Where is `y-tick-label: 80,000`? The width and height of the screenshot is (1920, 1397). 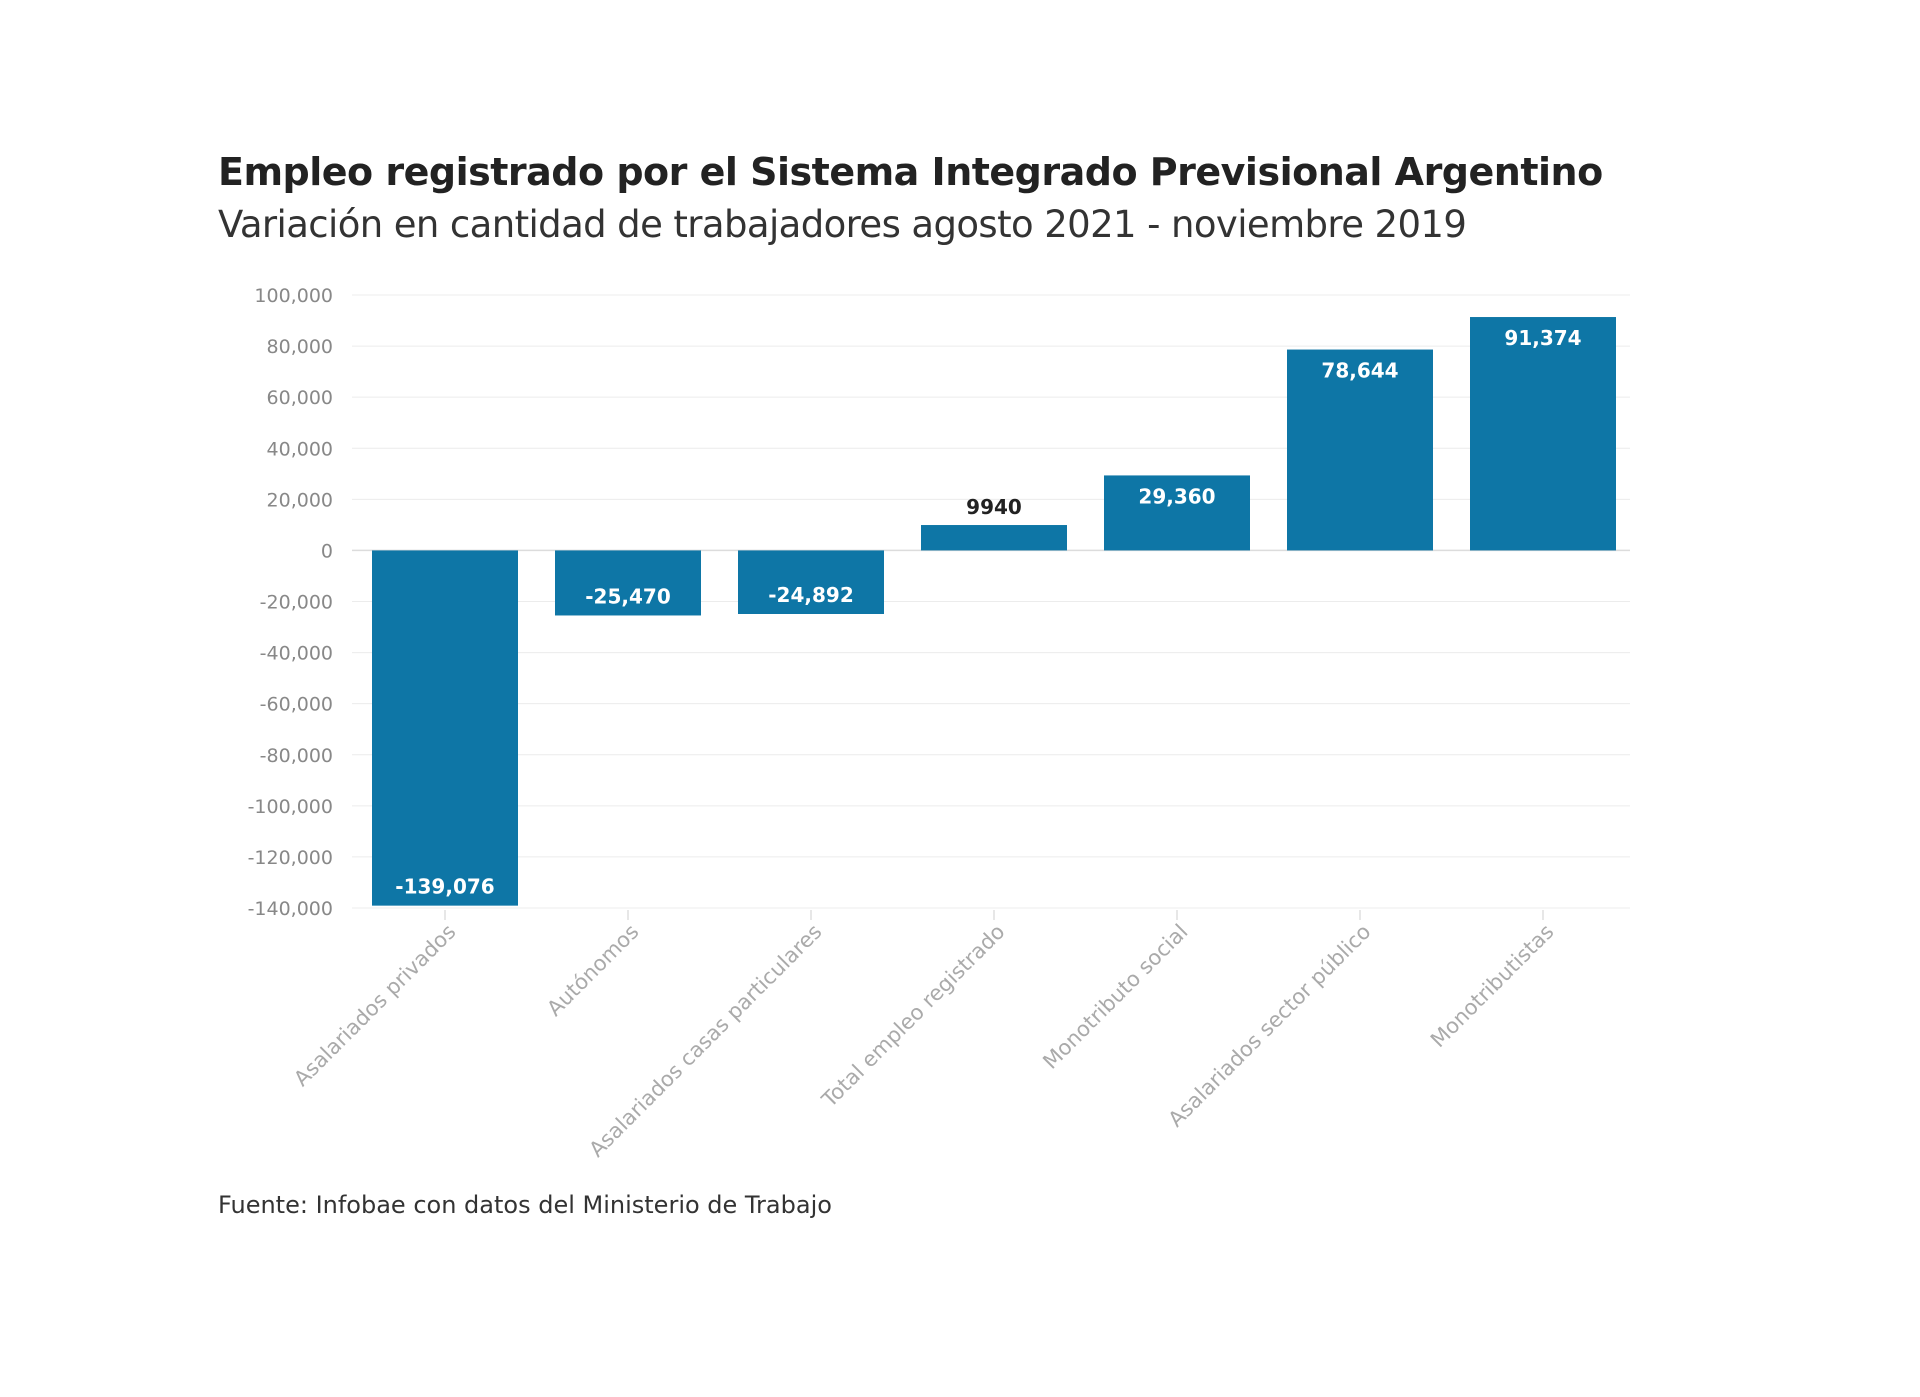 y-tick-label: 80,000 is located at coordinates (300, 347).